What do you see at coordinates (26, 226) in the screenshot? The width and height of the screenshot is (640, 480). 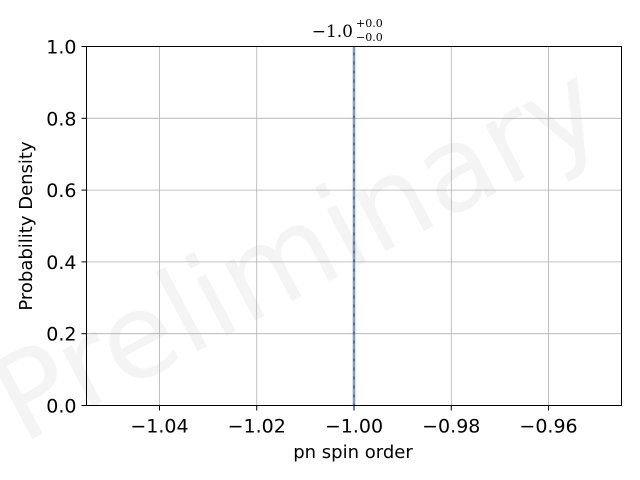 I see `y-axis-label: Probability Density` at bounding box center [26, 226].